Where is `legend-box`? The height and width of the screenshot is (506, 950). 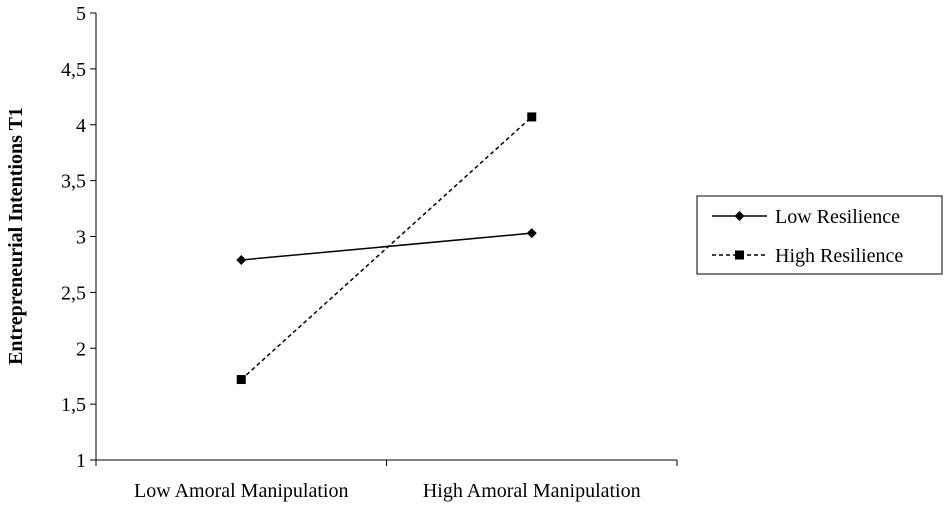 legend-box is located at coordinates (819, 235).